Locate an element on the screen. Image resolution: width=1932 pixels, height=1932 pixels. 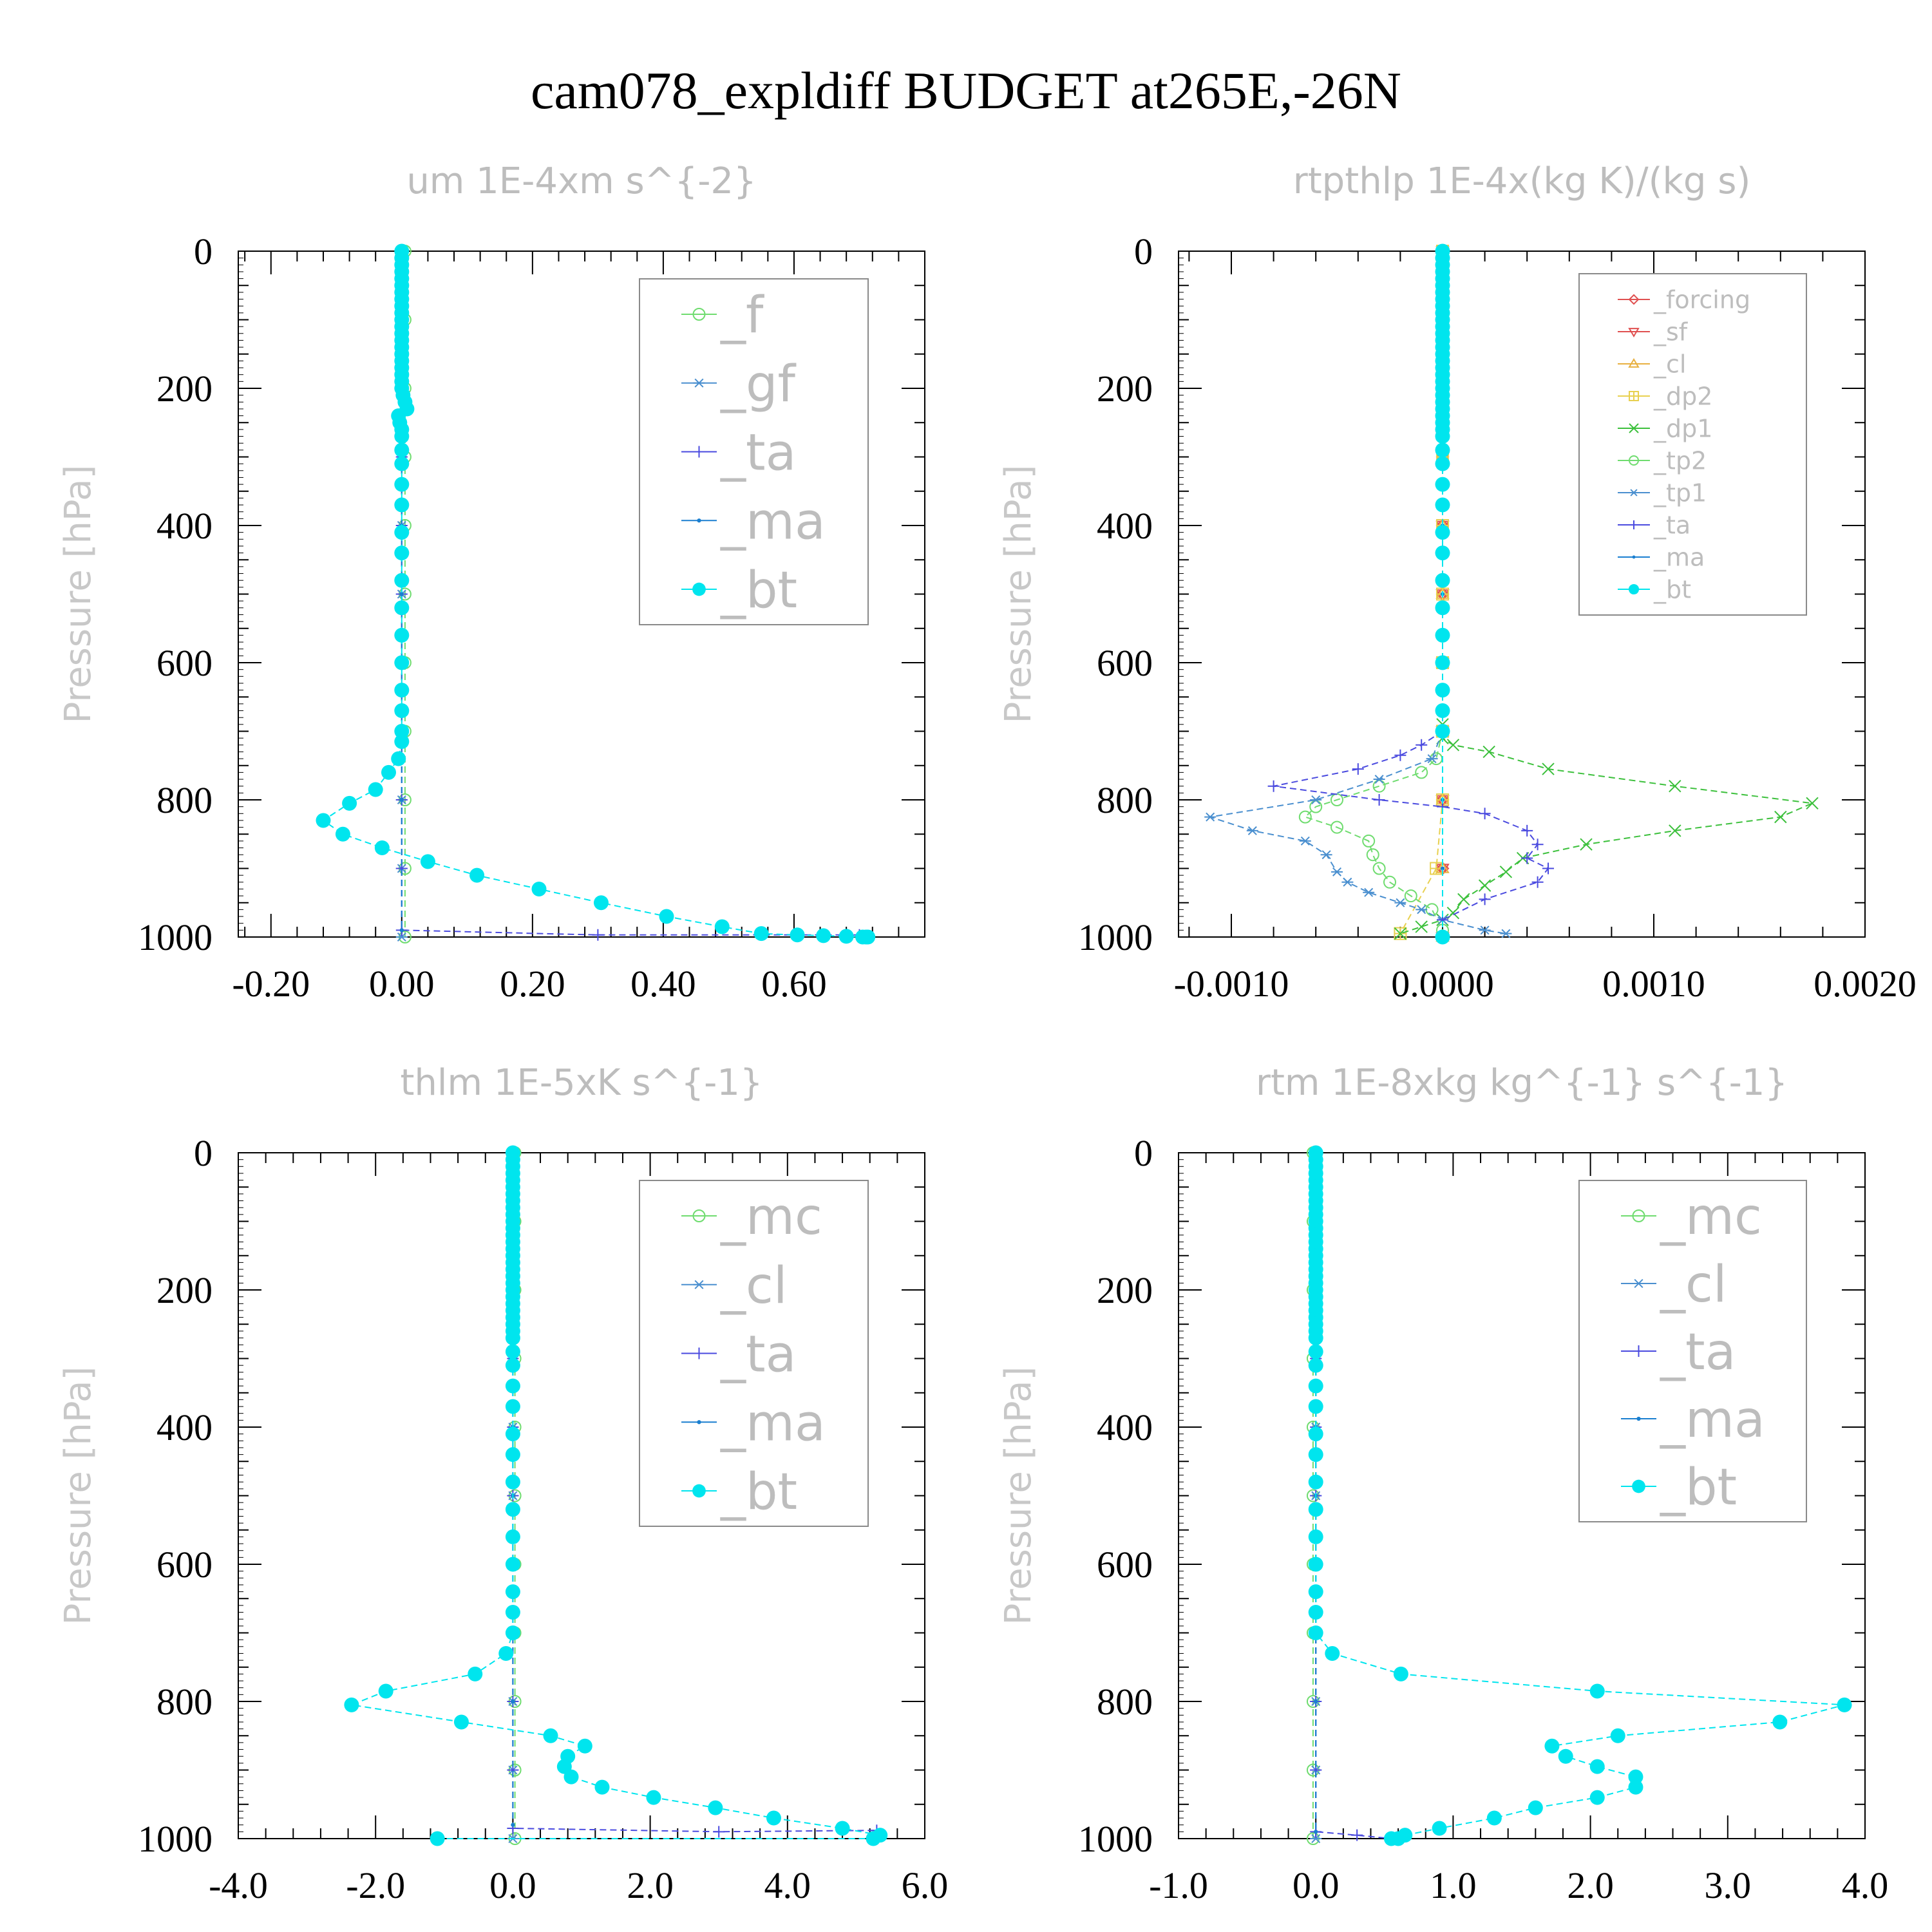
series-tp2 is located at coordinates (1374, 830).